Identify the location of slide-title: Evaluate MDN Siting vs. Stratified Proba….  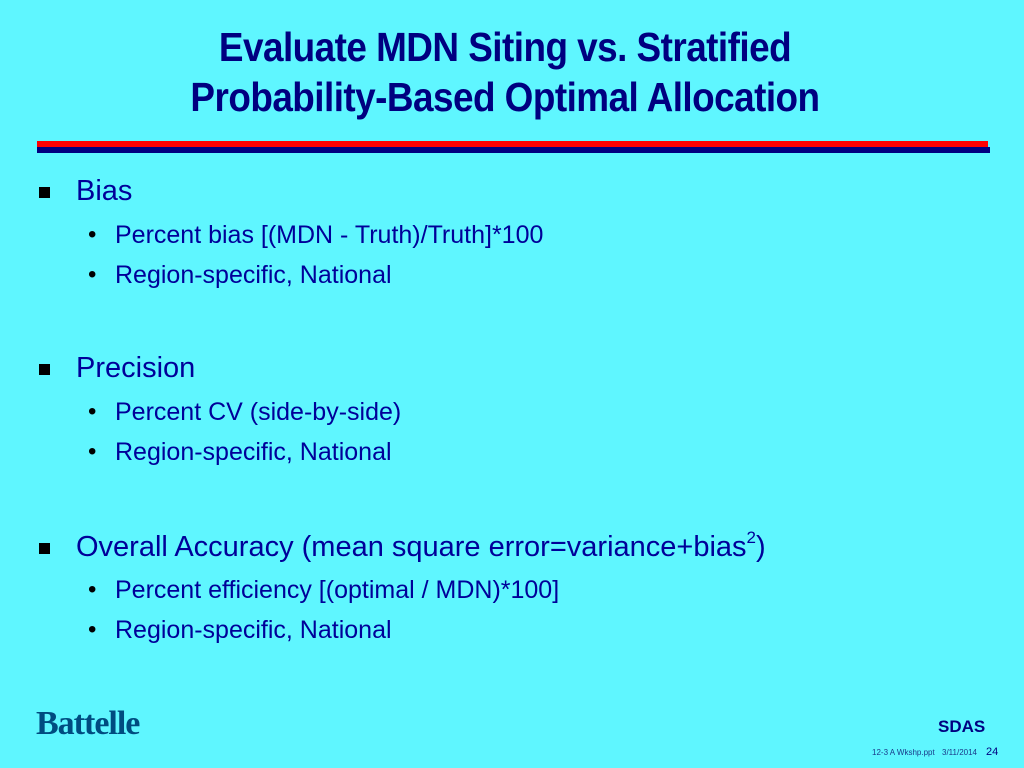
(505, 72).